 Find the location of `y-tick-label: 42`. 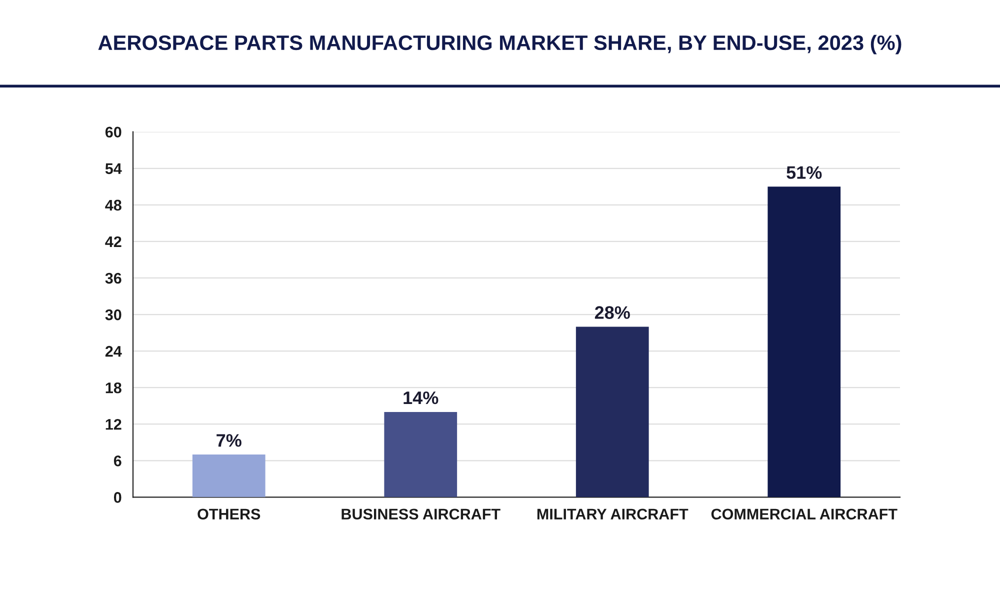

y-tick-label: 42 is located at coordinates (113, 241).